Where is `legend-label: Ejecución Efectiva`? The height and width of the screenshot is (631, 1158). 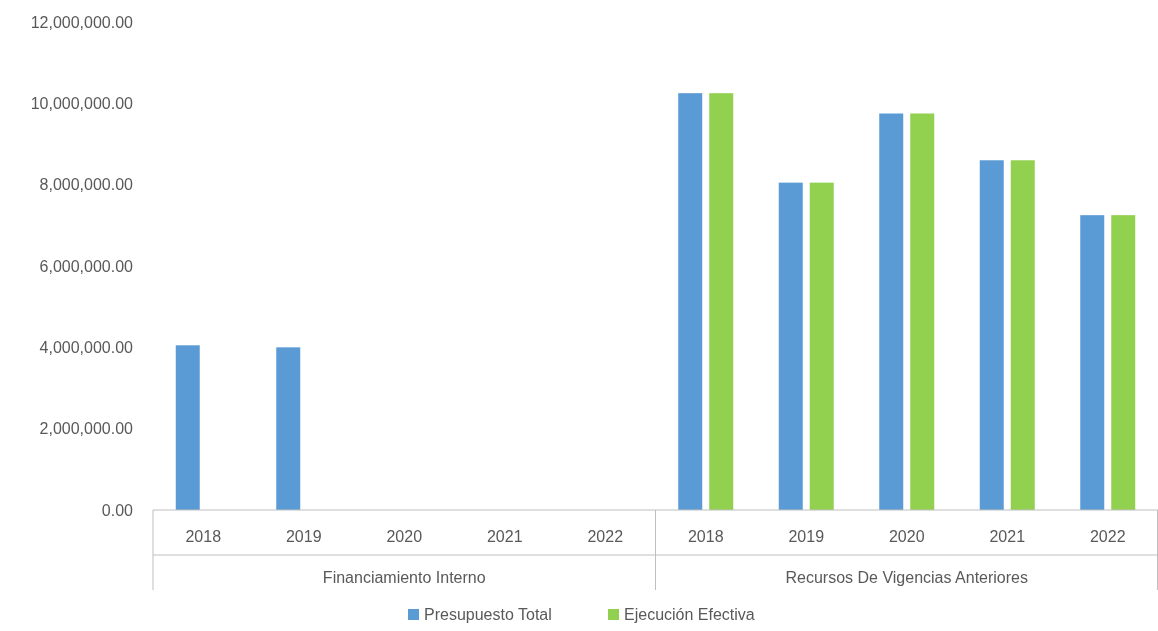 legend-label: Ejecución Efectiva is located at coordinates (689, 614).